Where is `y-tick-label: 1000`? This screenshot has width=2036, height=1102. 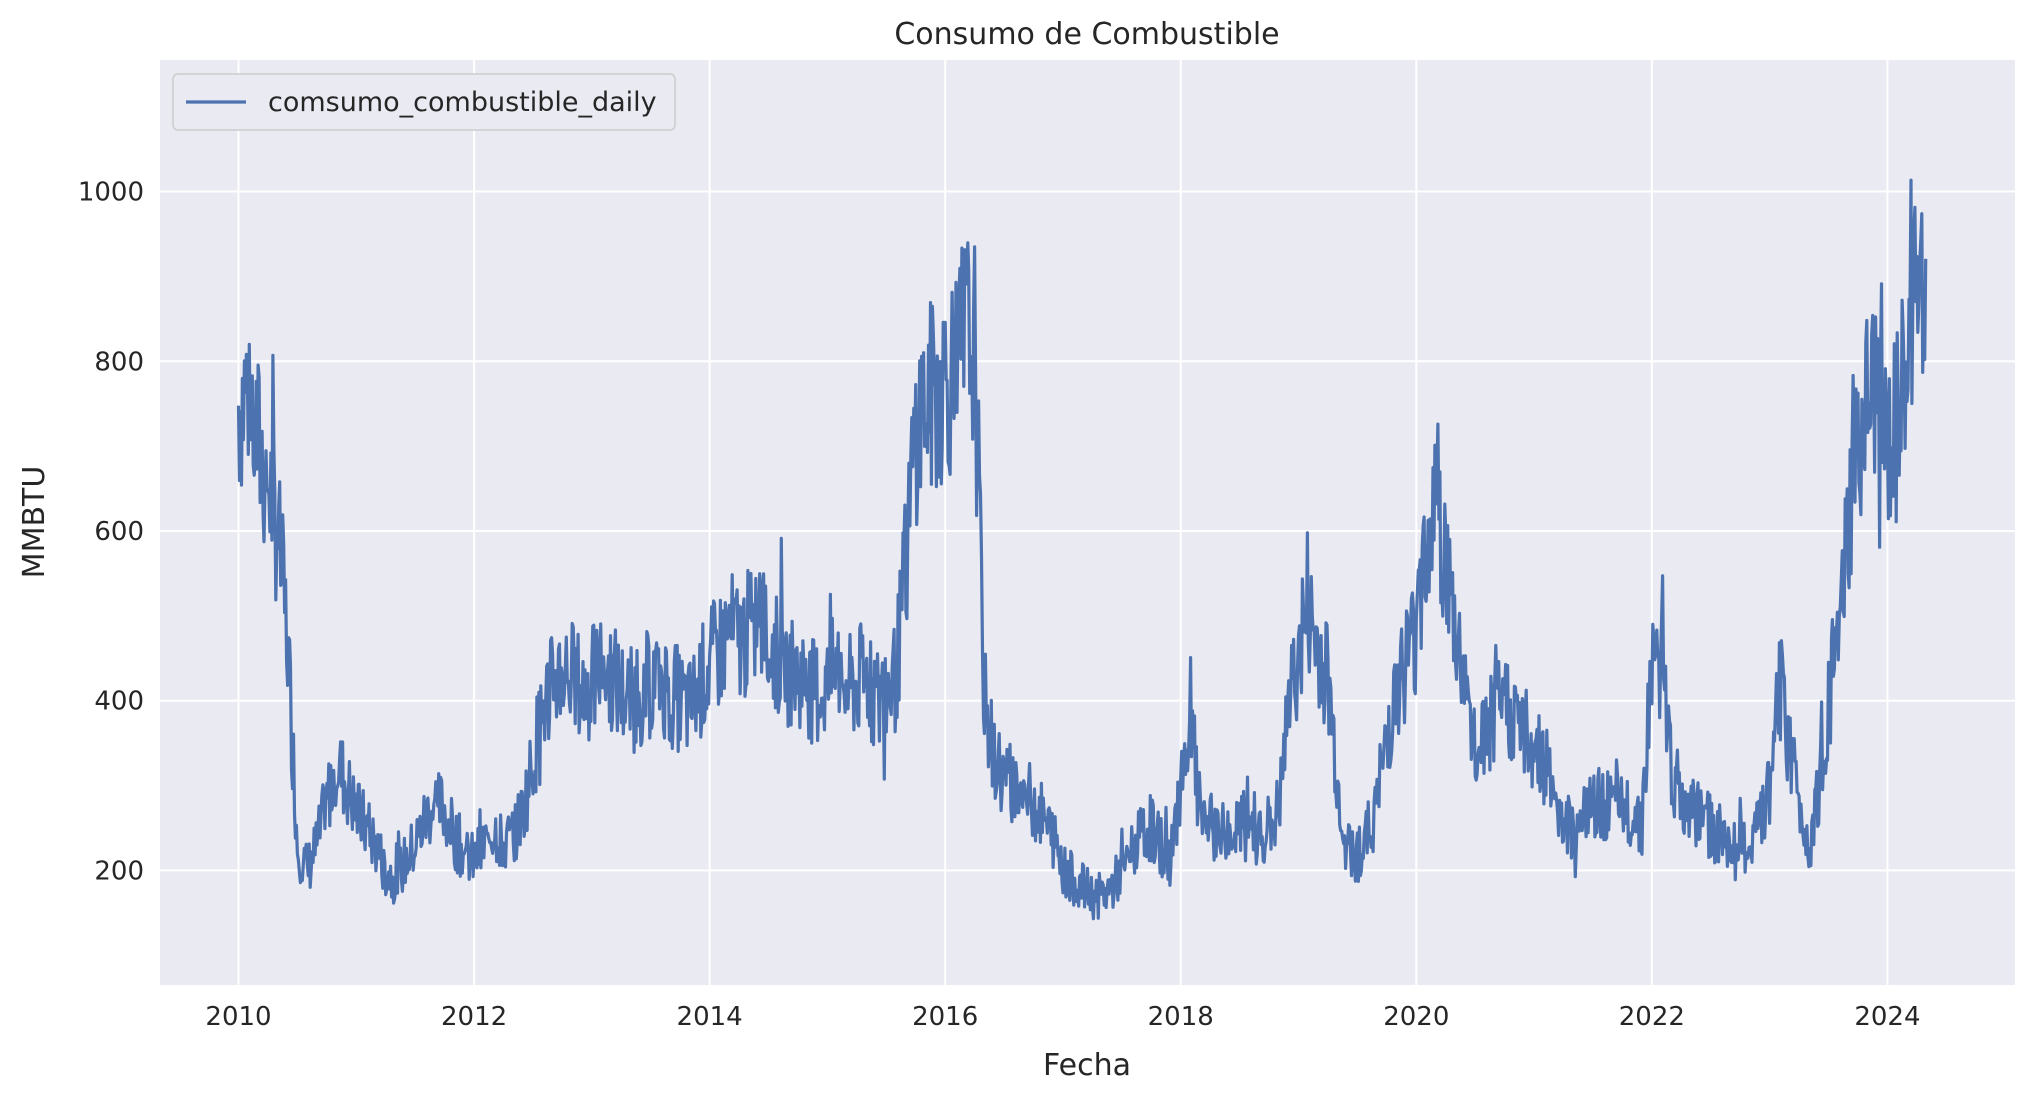 y-tick-label: 1000 is located at coordinates (111, 193).